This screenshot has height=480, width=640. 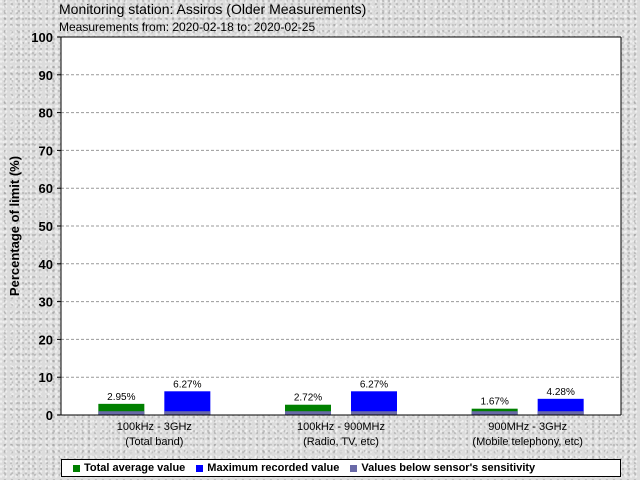 I want to click on legend-swatch-maximum, so click(x=200, y=468).